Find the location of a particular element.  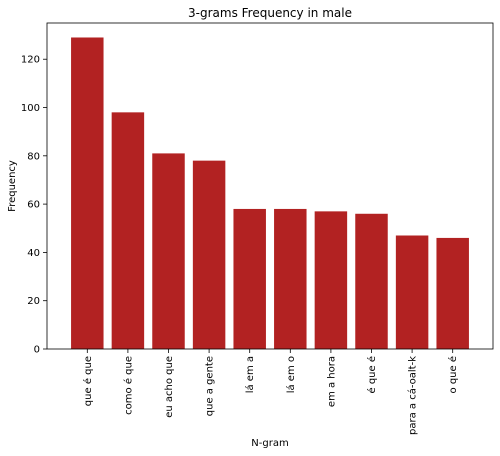

y-tick-label-4: 80 is located at coordinates (33, 156).